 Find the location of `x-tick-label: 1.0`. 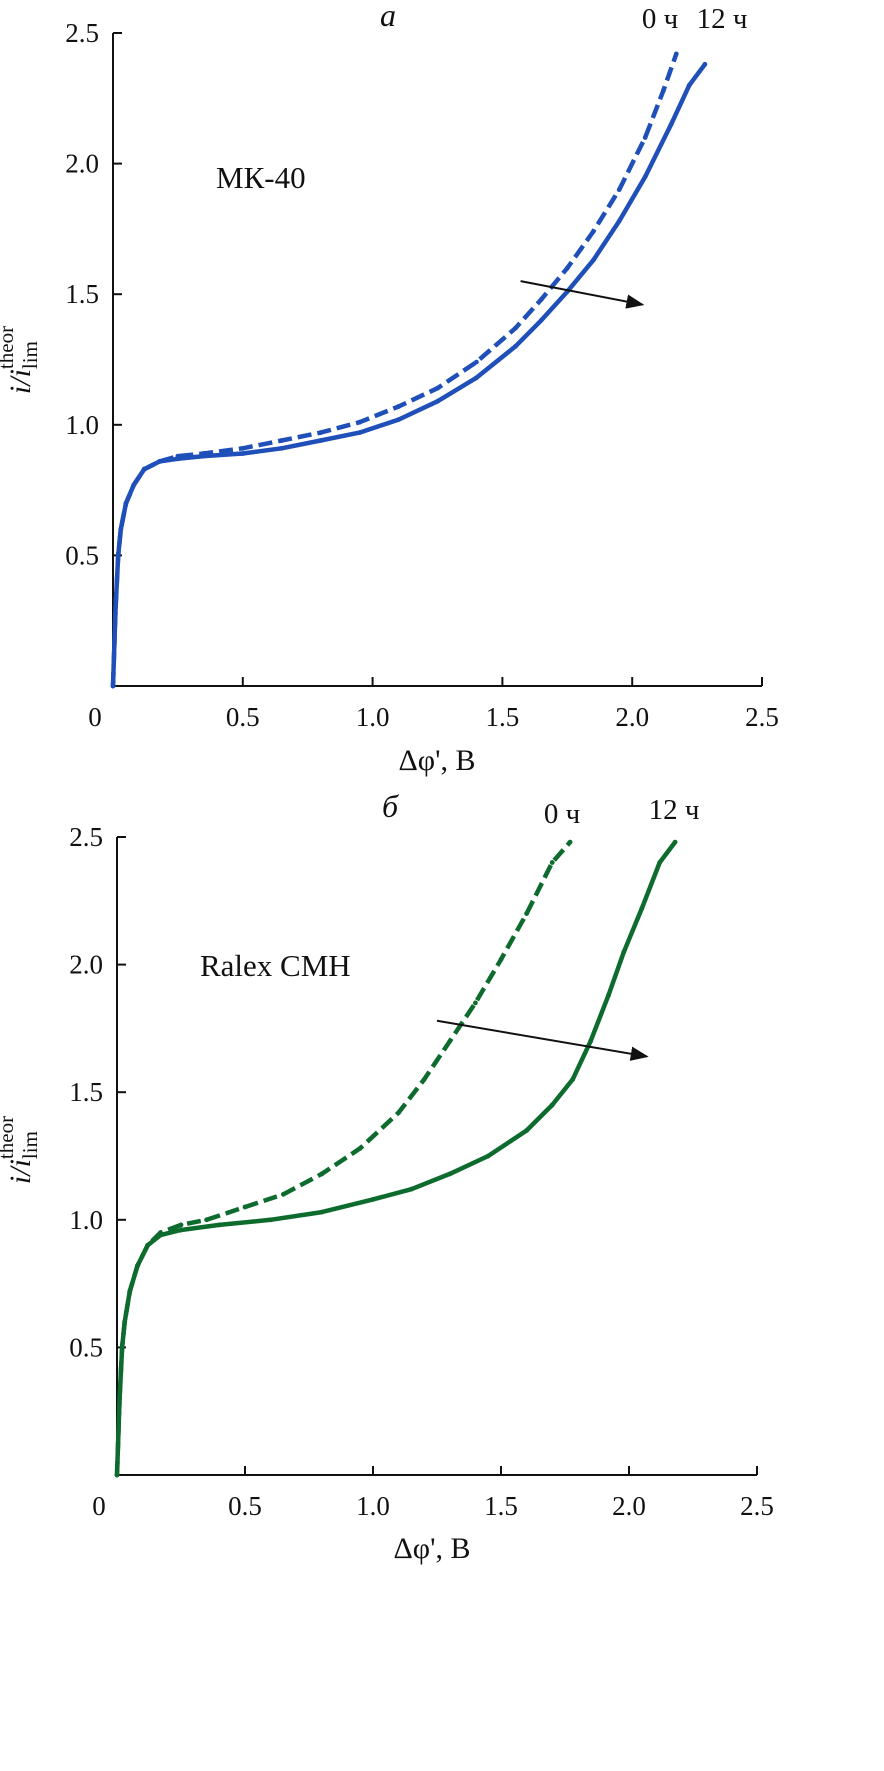

x-tick-label: 1.0 is located at coordinates (373, 717).